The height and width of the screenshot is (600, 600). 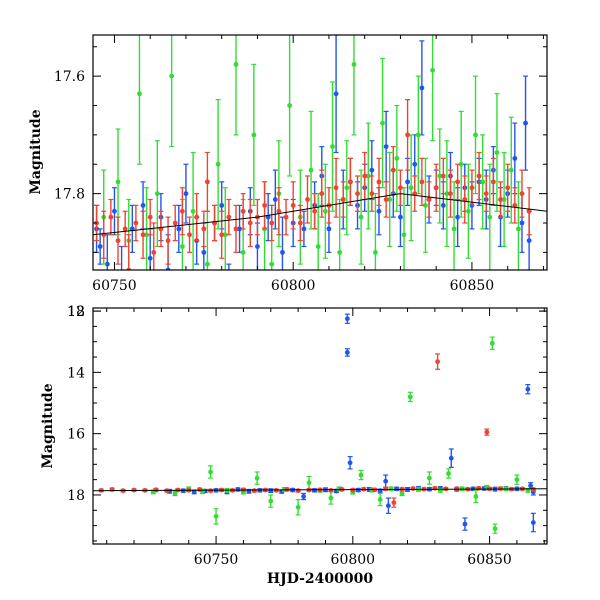 I want to click on top-y-tick-label: 17.8, so click(x=69, y=195).